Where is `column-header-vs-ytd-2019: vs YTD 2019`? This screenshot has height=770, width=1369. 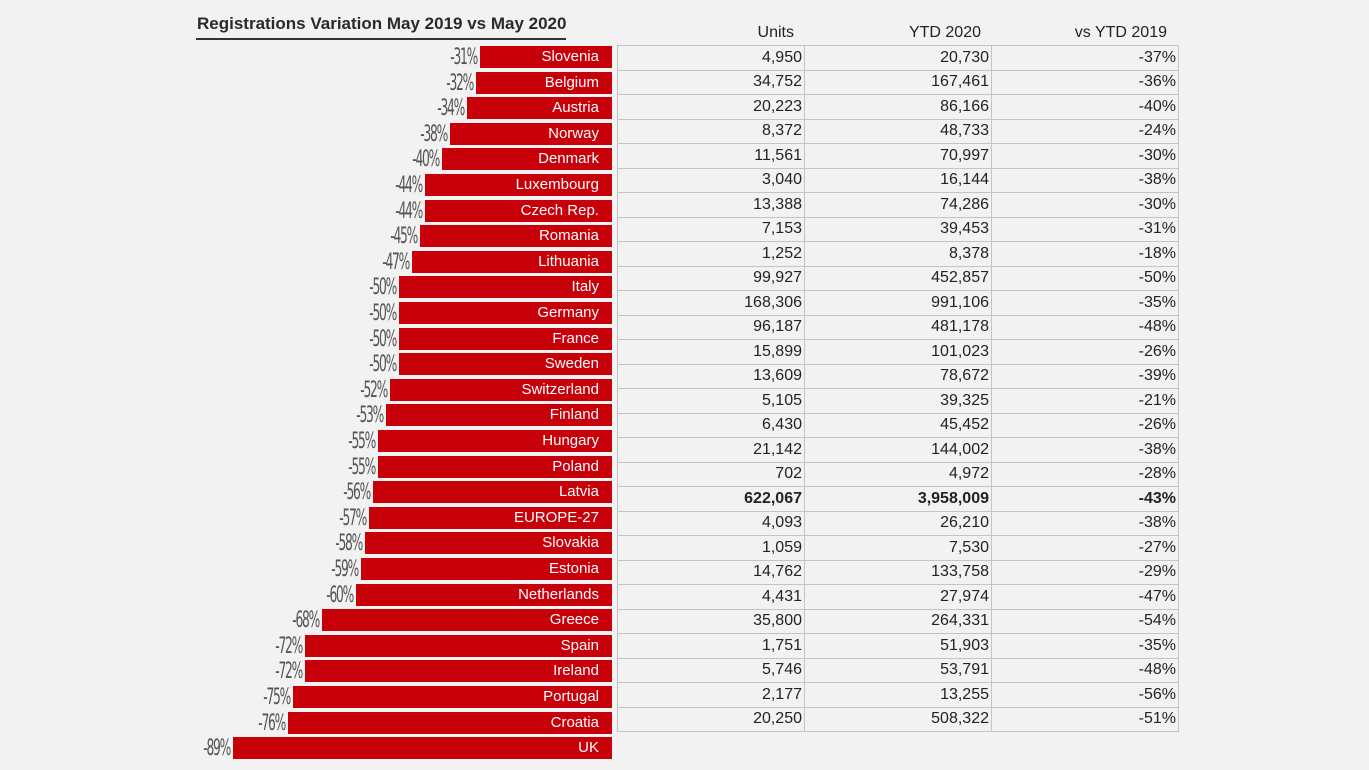 column-header-vs-ytd-2019: vs YTD 2019 is located at coordinates (1120, 32).